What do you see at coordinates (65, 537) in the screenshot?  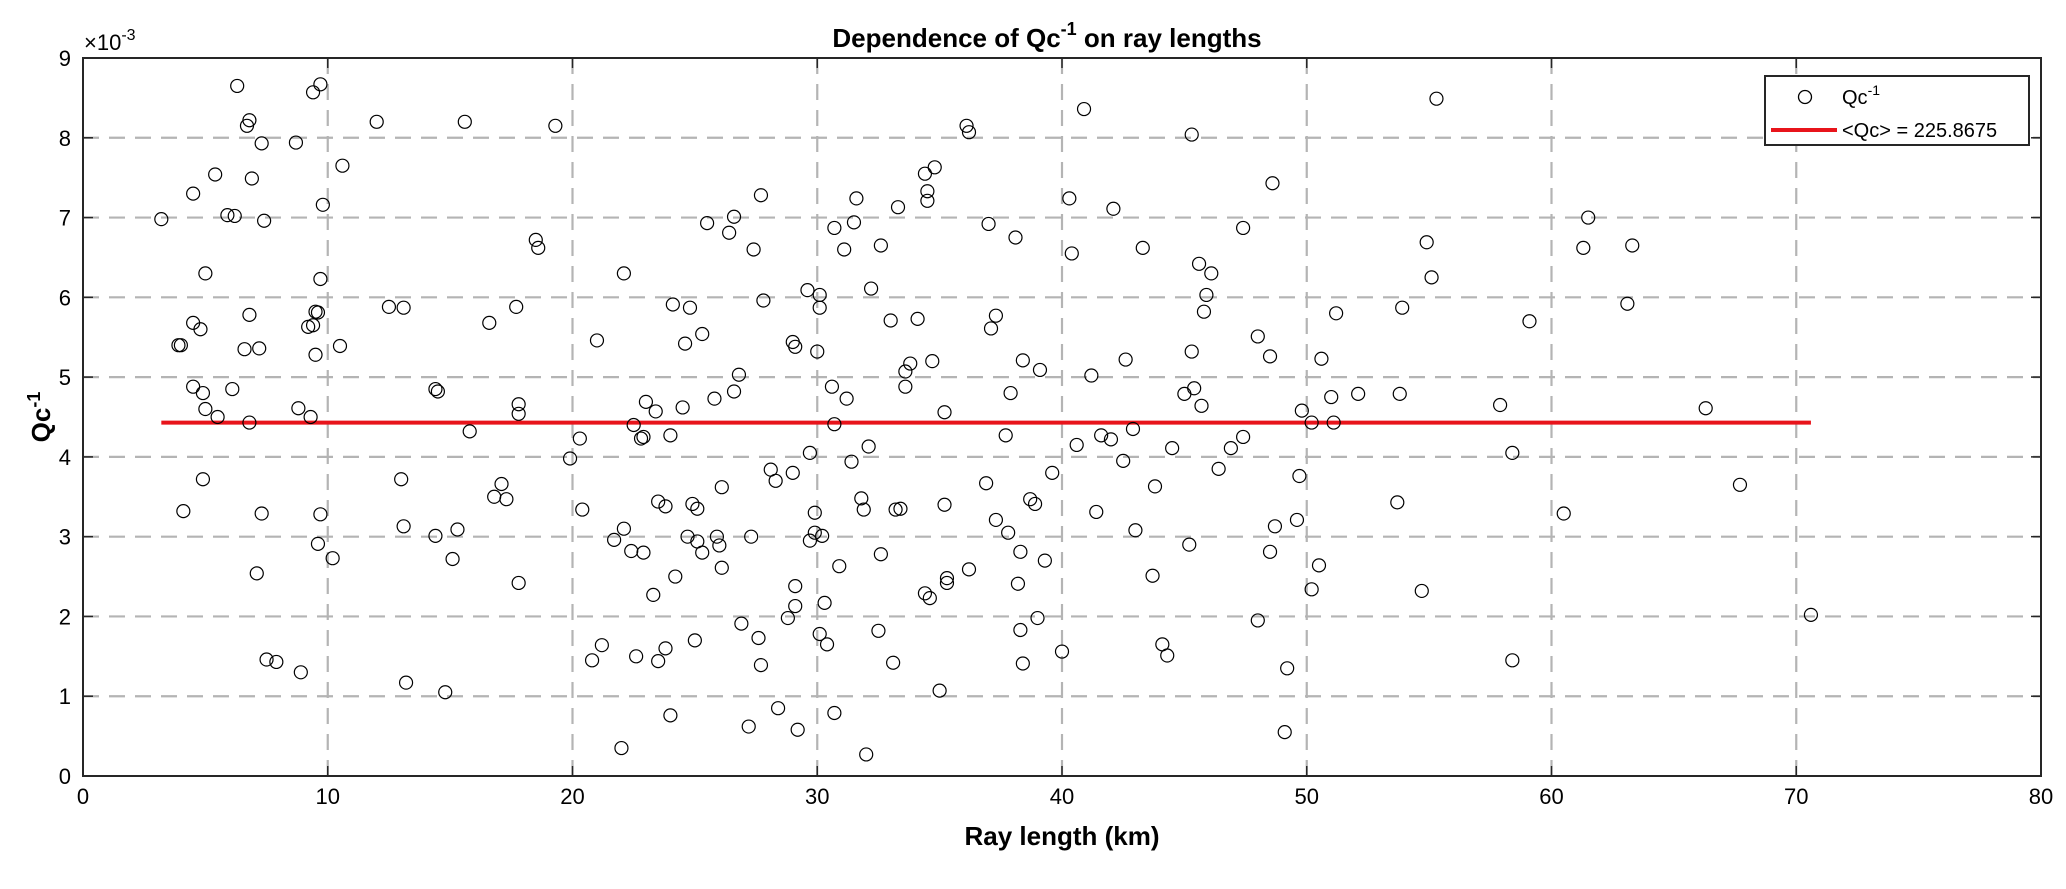 I see `y-tick-label: 3` at bounding box center [65, 537].